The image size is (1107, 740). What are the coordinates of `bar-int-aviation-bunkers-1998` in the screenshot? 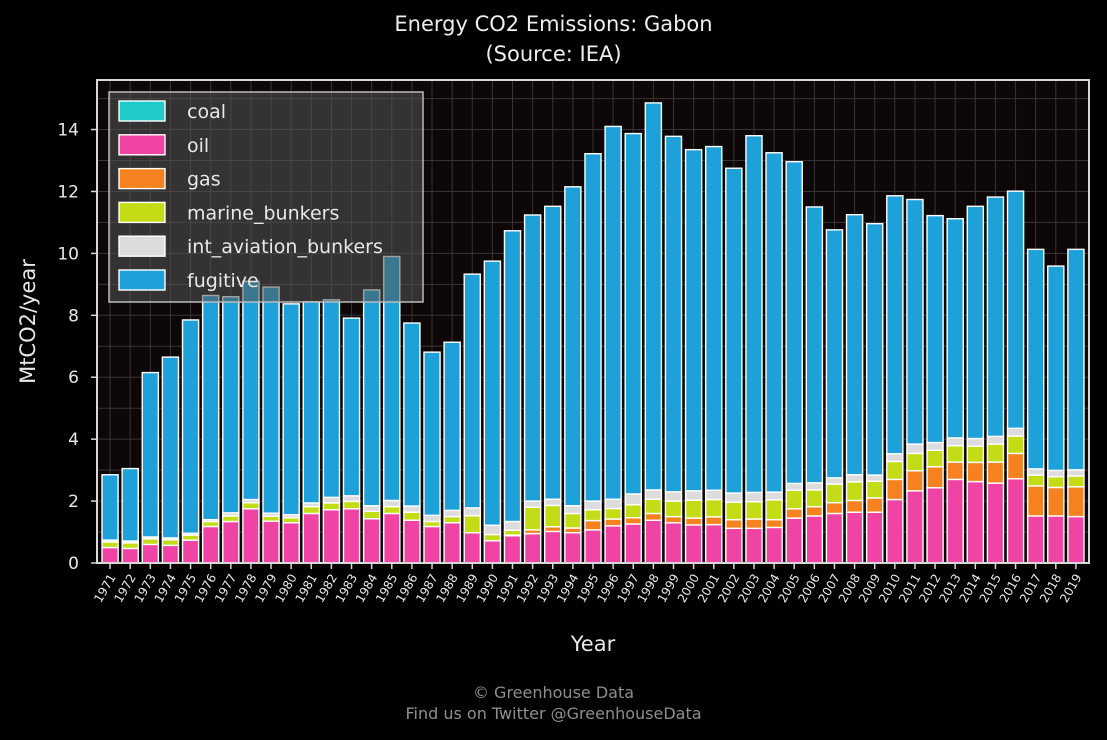 It's located at (653, 494).